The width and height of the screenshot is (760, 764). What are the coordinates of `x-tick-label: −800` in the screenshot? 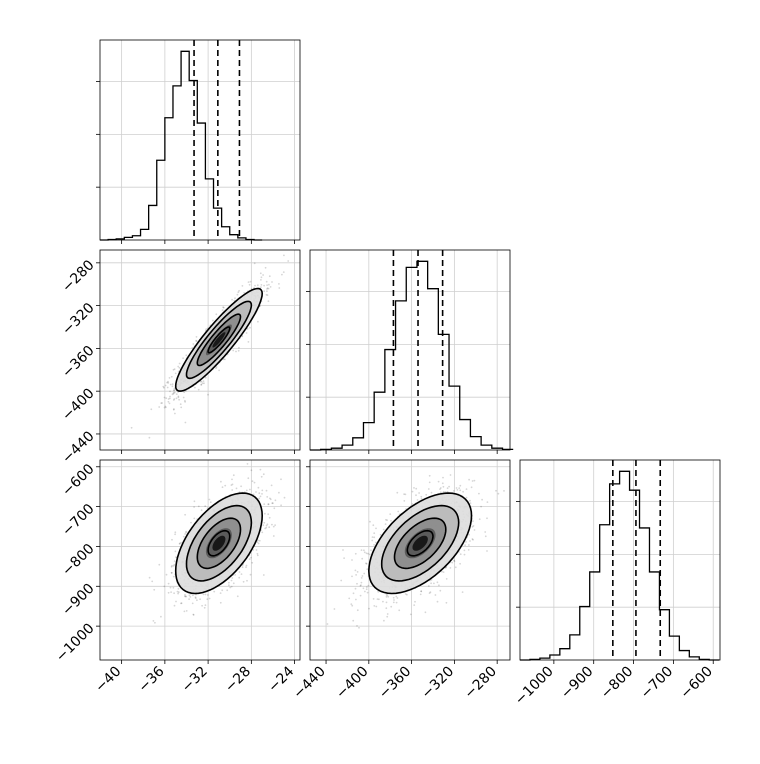 It's located at (617, 683).